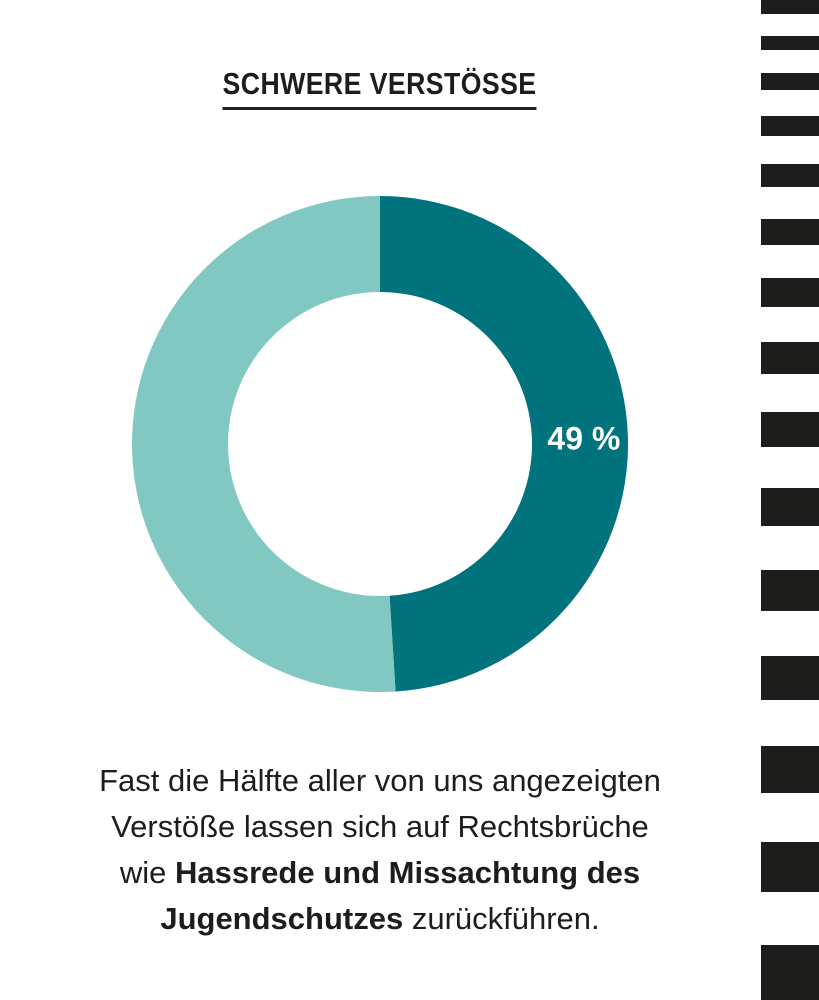 Image resolution: width=819 pixels, height=1000 pixels. Describe the element at coordinates (380, 826) in the screenshot. I see `caption-line-2: Verstöße lassen sich auf Rechtsbrüche` at that location.